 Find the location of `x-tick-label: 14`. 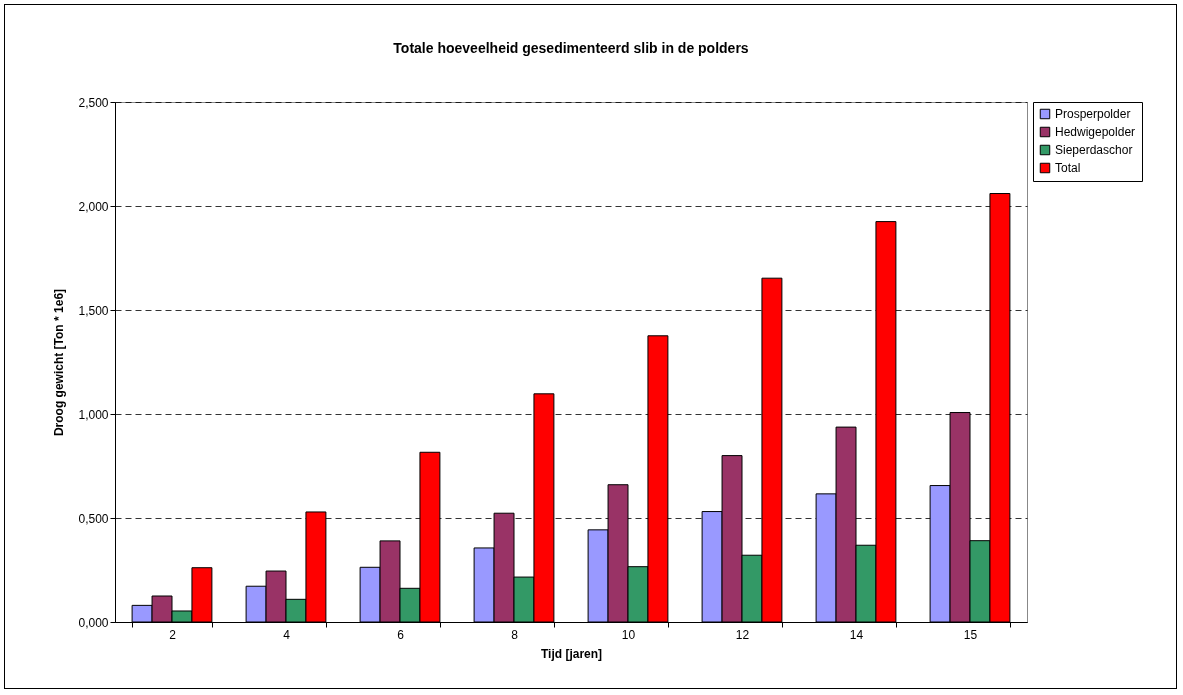

x-tick-label: 14 is located at coordinates (856, 634).